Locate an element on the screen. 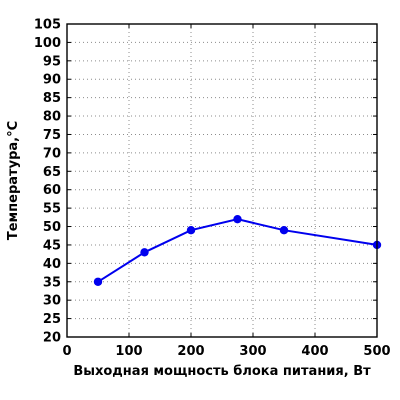 This screenshot has width=400, height=400. y-tick-label: 60 is located at coordinates (52, 190).